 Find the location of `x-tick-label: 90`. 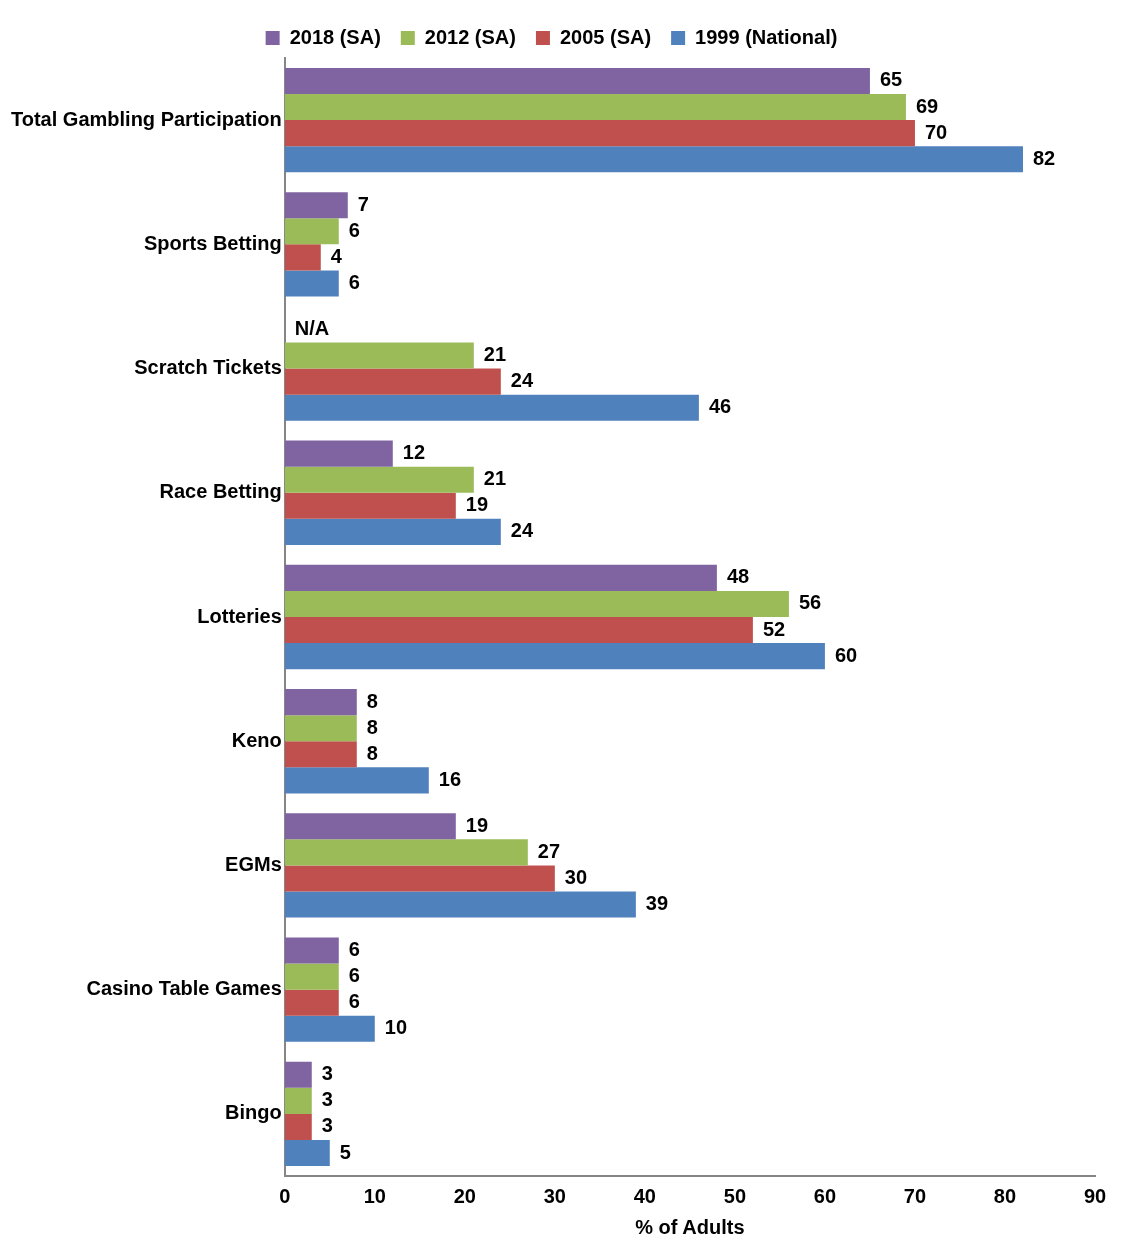

x-tick-label: 90 is located at coordinates (1095, 1195).